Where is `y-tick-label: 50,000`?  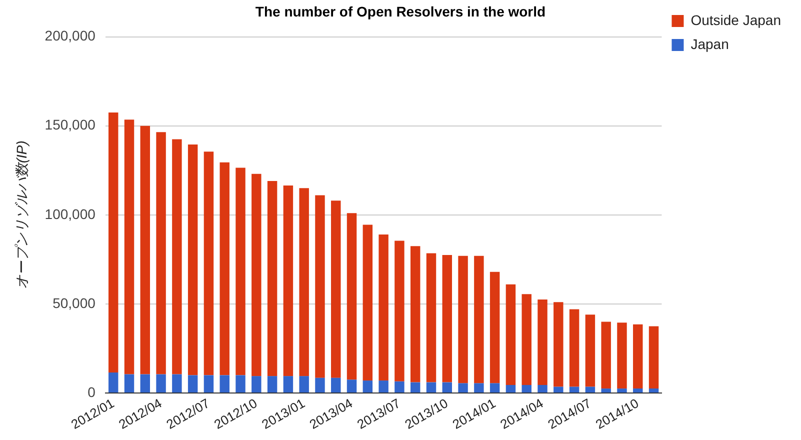 y-tick-label: 50,000 is located at coordinates (74, 302).